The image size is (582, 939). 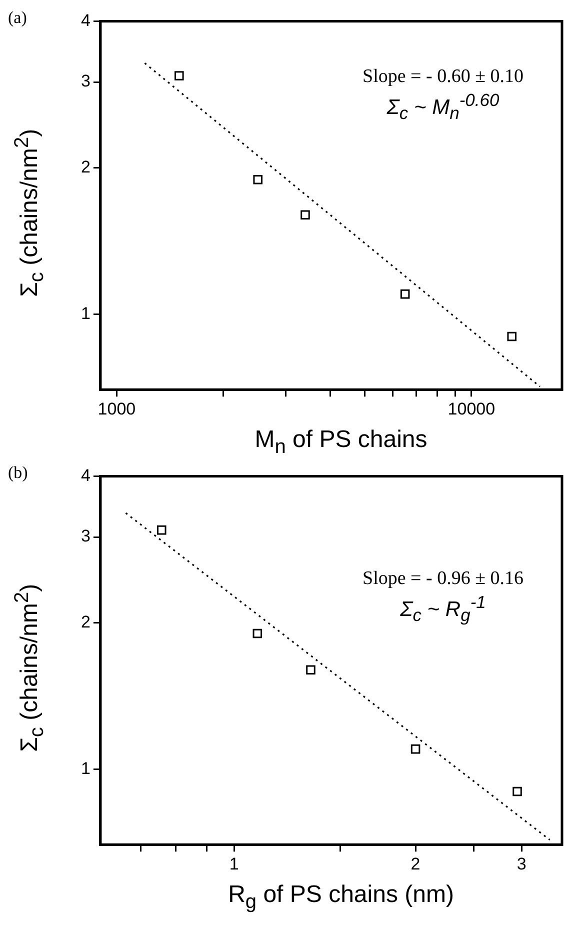 I want to click on x-tick-label: 10000, so click(x=472, y=408).